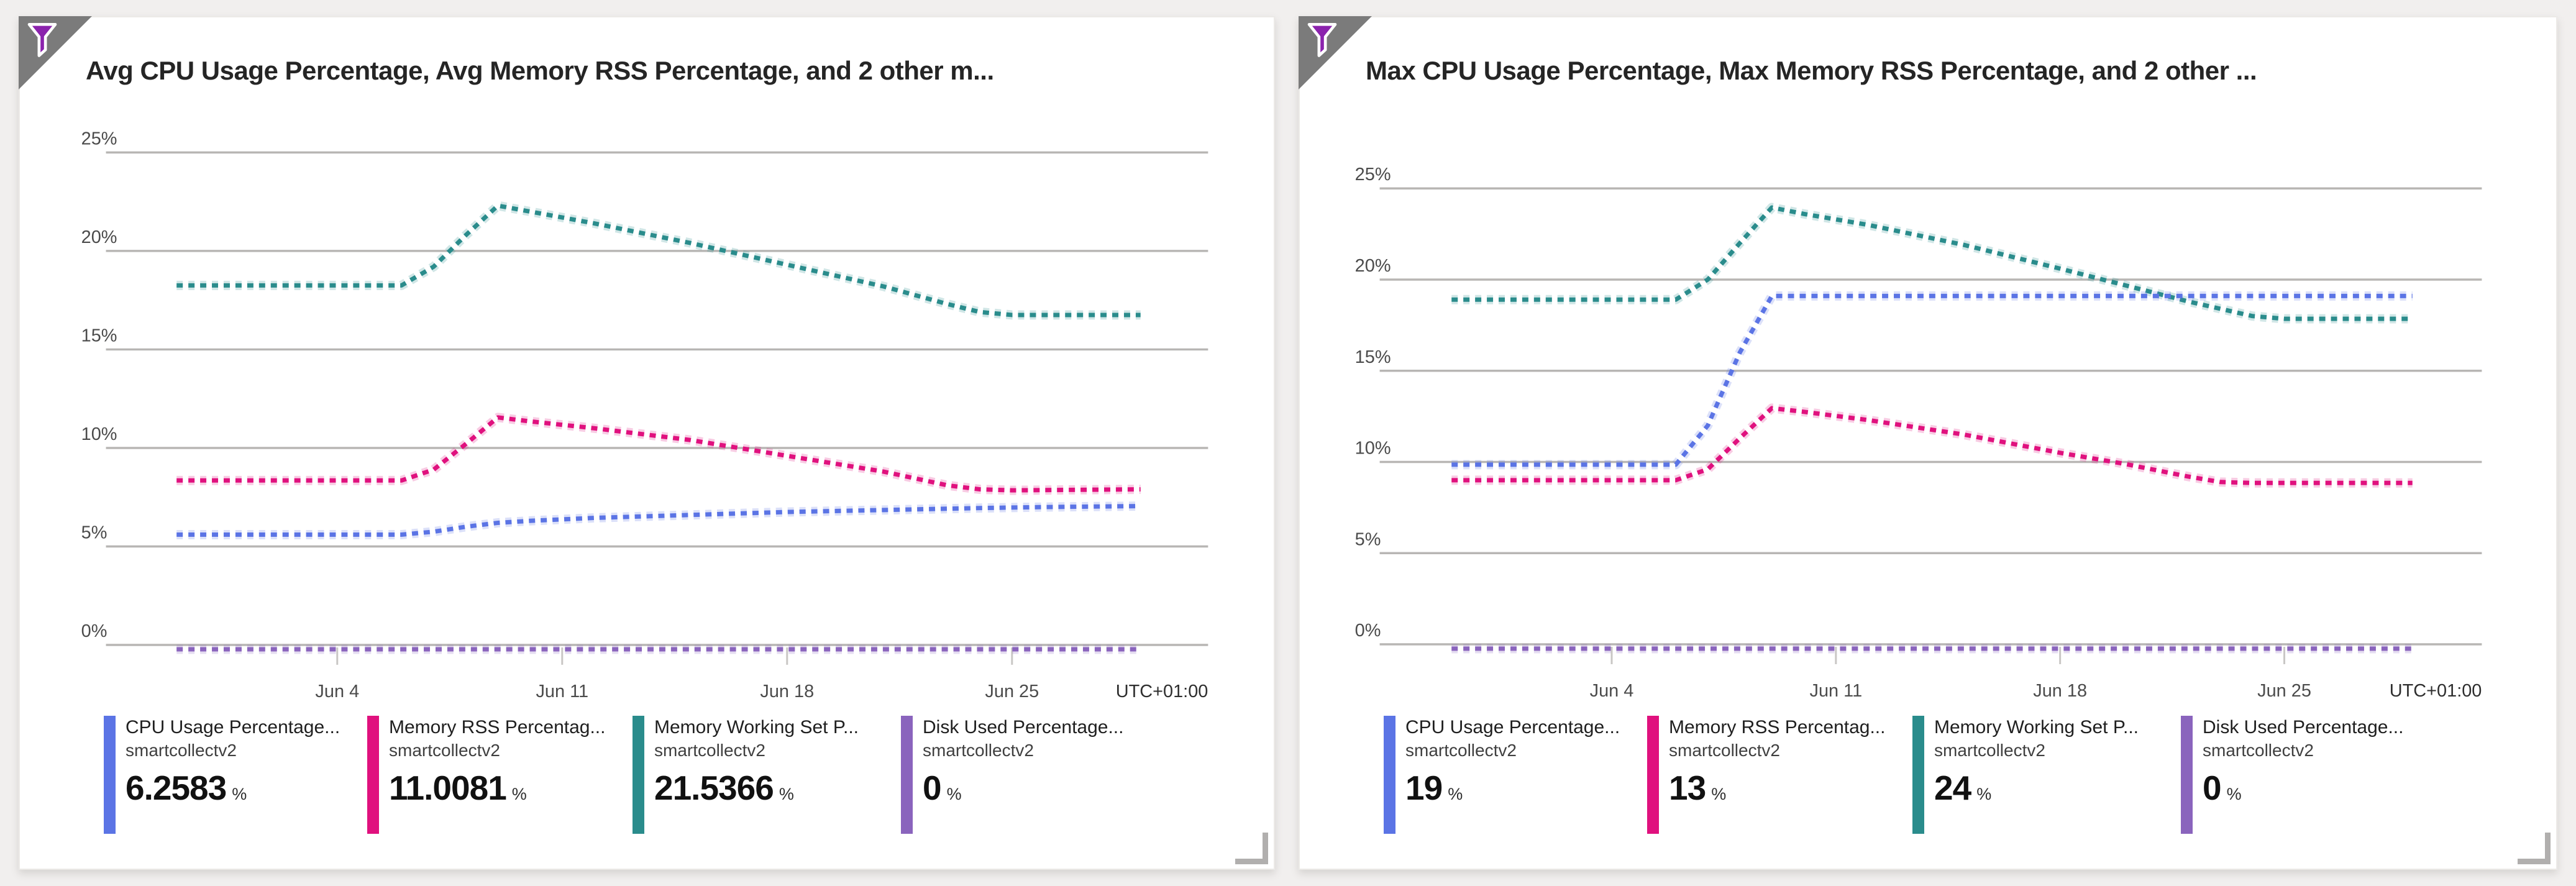 The width and height of the screenshot is (2576, 886). I want to click on legend-value: 24, so click(1952, 788).